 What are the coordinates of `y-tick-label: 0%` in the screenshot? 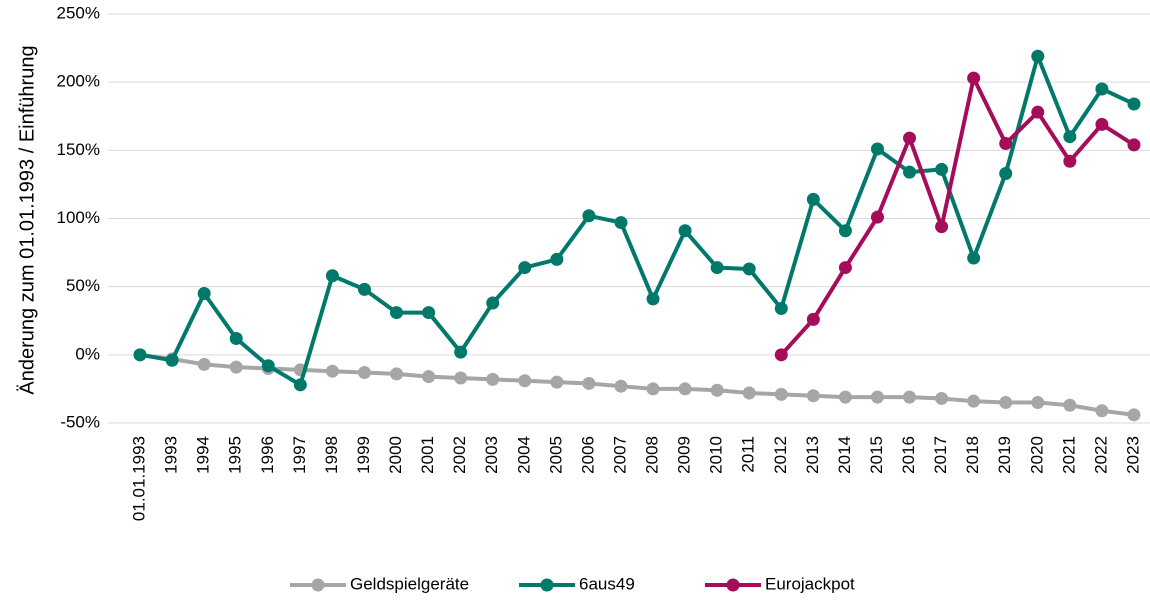 It's located at (87, 353).